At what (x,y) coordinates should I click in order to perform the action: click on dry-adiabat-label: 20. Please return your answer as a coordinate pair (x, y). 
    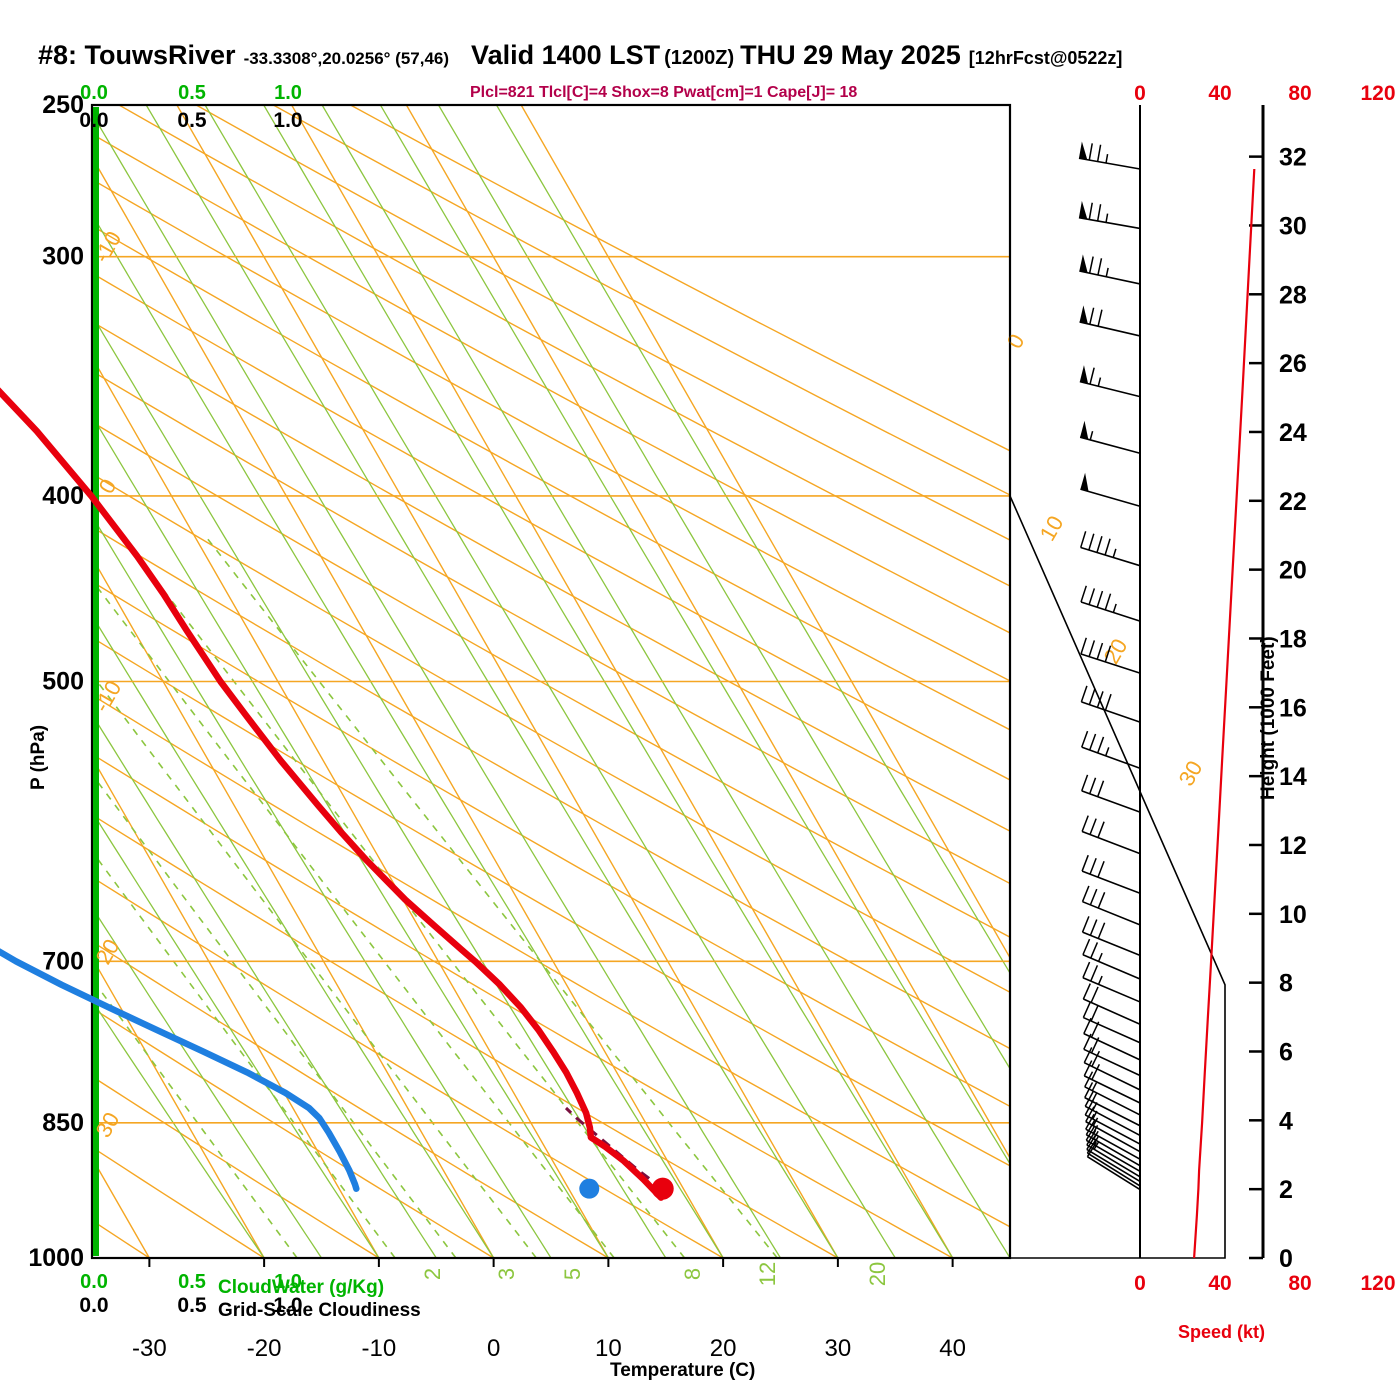
    Looking at the image, I should click on (1116, 651).